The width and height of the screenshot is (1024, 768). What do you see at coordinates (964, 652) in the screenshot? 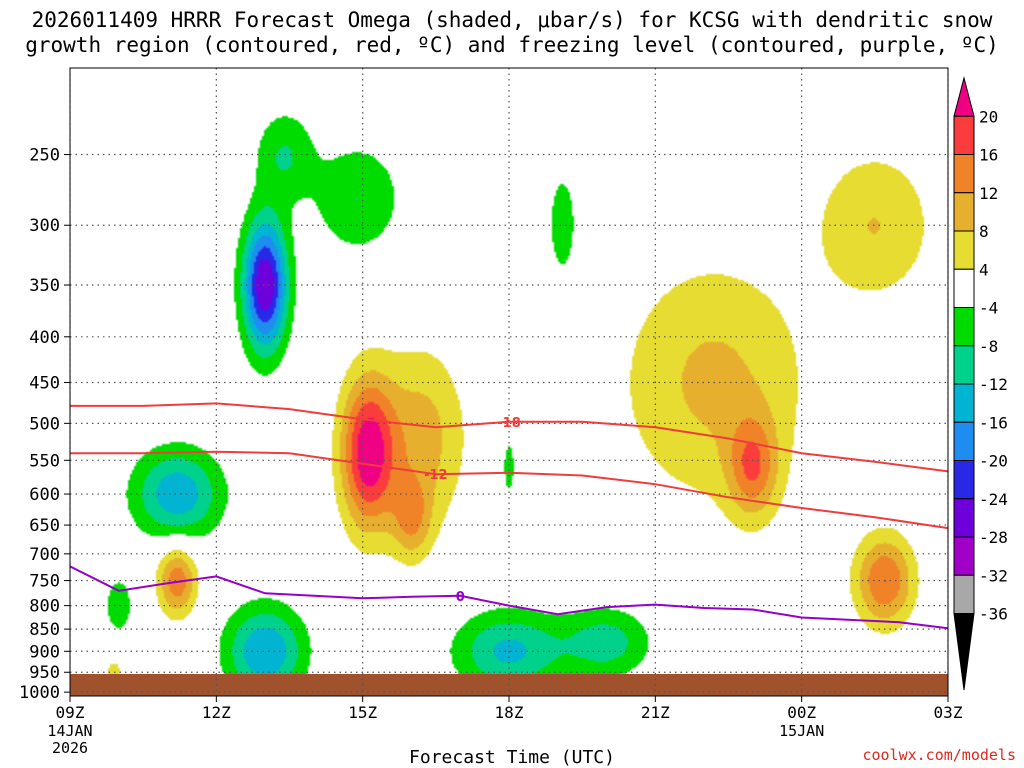
I see `colorbar-bottom-arrow` at bounding box center [964, 652].